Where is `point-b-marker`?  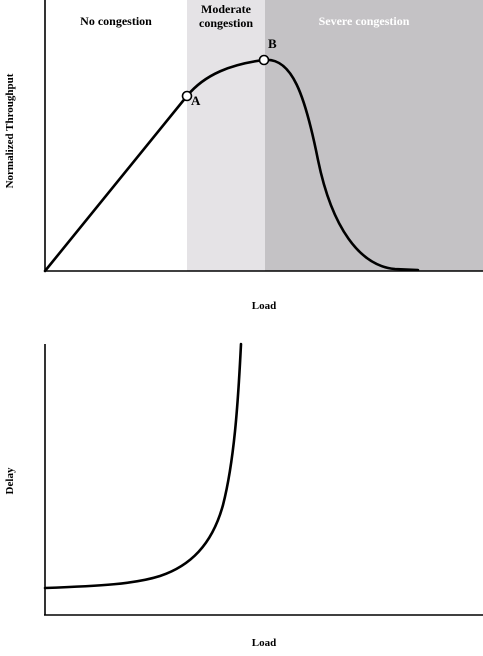 point-b-marker is located at coordinates (264, 60).